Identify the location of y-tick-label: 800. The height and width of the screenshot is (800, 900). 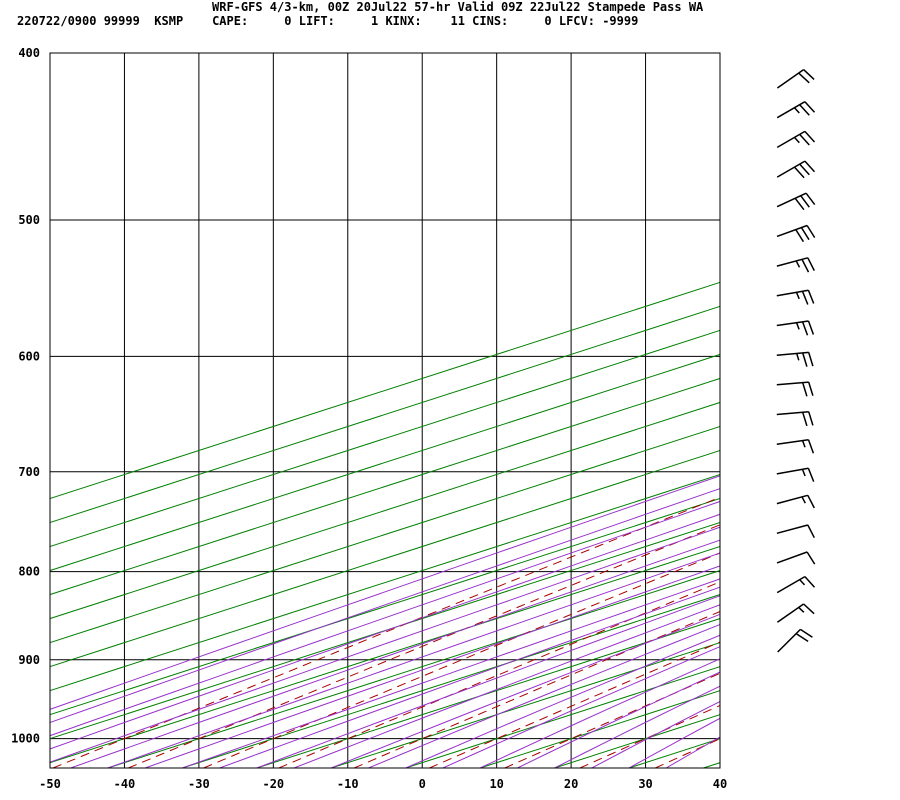
(29, 572).